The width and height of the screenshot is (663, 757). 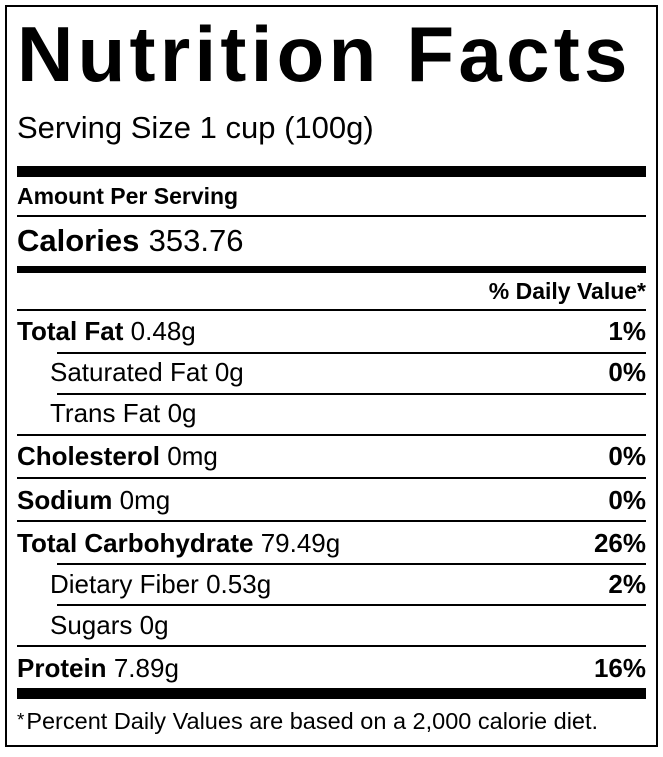 I want to click on nutrient-daily-value: 26%, so click(x=619, y=542).